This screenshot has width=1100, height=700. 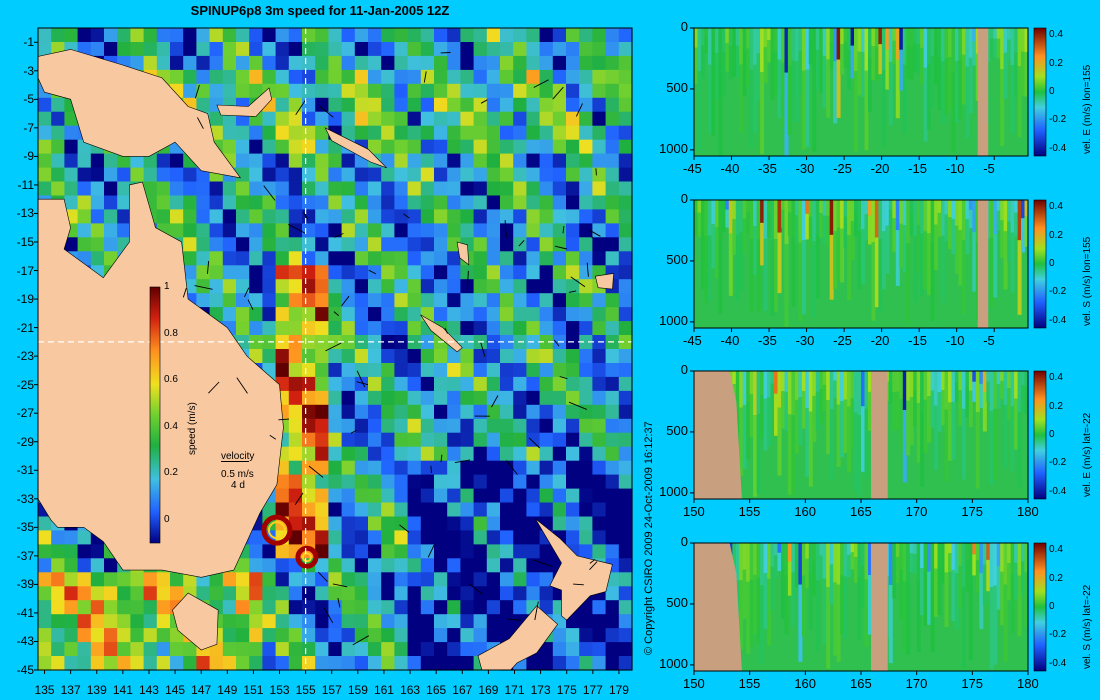 What do you see at coordinates (463, 253) in the screenshot?
I see `vanuatu-land` at bounding box center [463, 253].